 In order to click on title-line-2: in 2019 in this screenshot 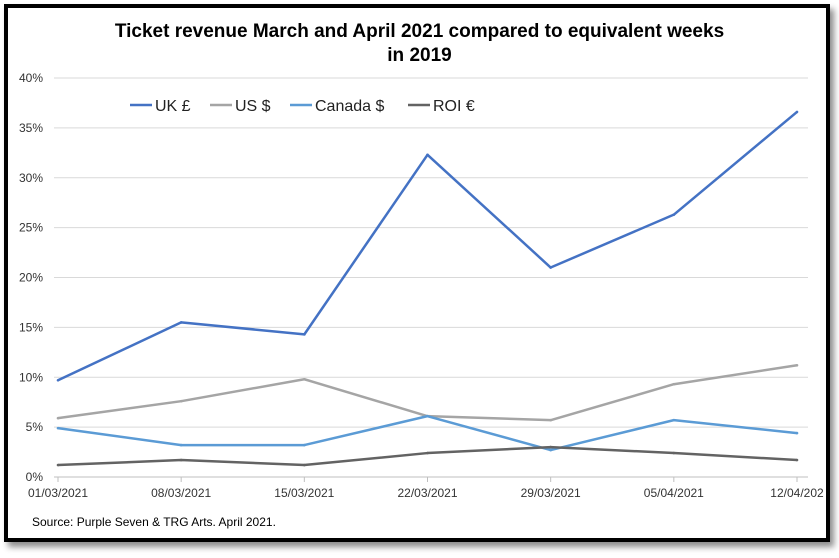, I will do `click(419, 55)`.